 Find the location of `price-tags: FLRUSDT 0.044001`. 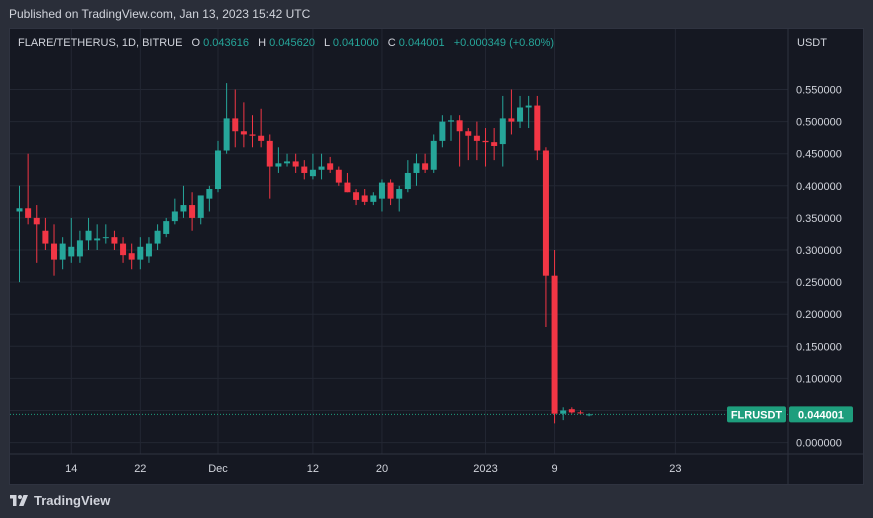

price-tags: FLRUSDT 0.044001 is located at coordinates (790, 414).